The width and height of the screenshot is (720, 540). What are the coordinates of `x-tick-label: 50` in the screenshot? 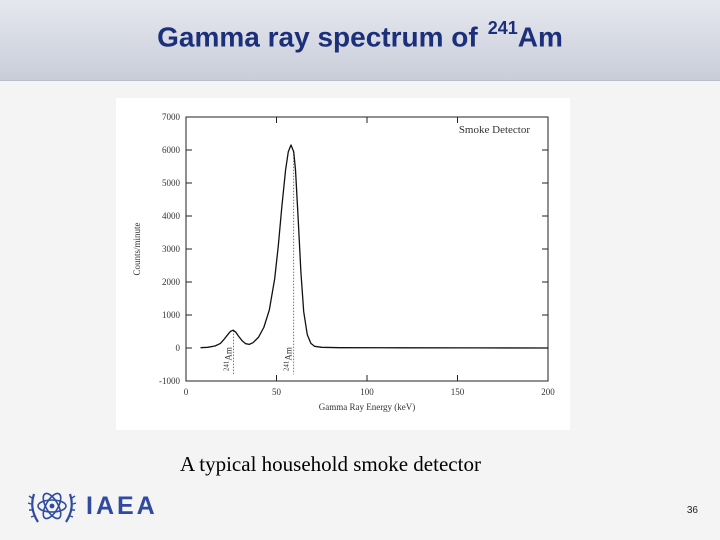 It's located at (277, 392).